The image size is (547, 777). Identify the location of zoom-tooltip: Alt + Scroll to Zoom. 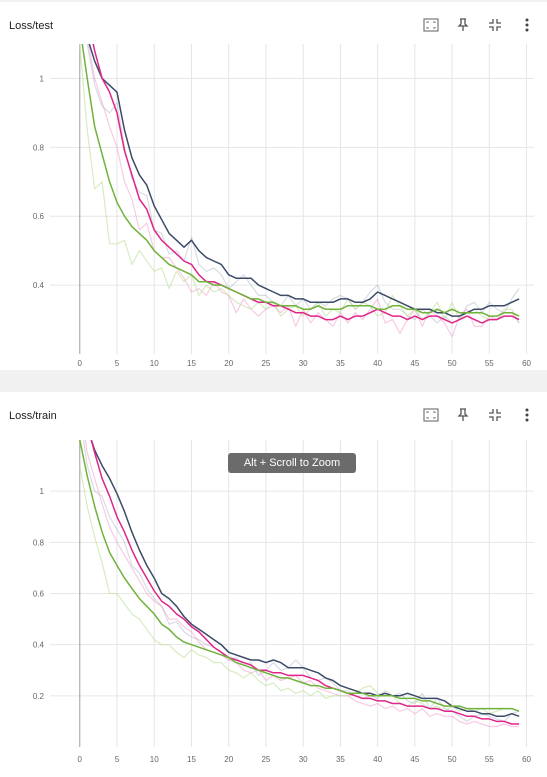
(292, 463).